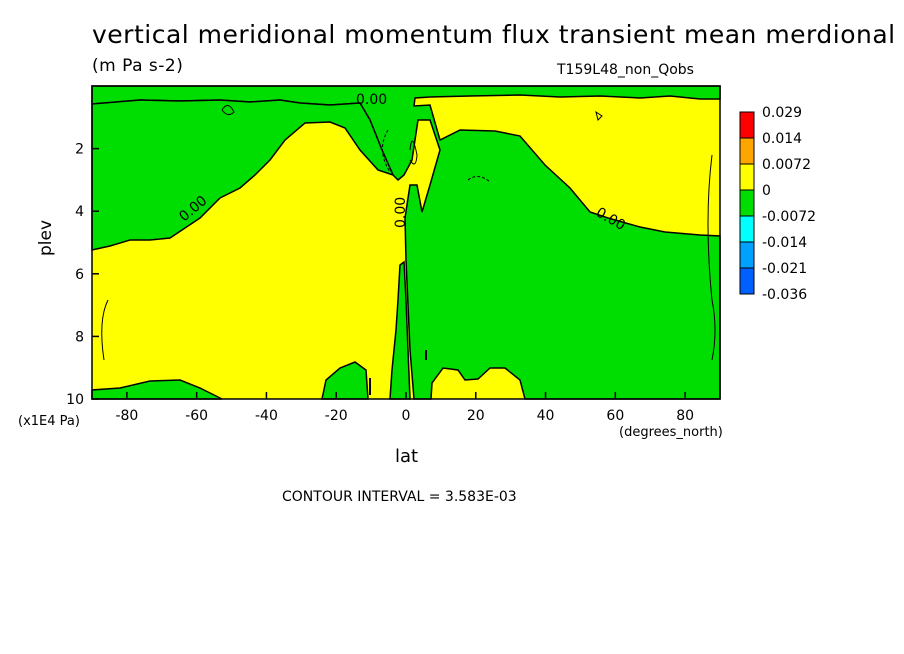 This screenshot has width=904, height=654. Describe the element at coordinates (786, 165) in the screenshot. I see `legend-label: 0.0072` at that location.